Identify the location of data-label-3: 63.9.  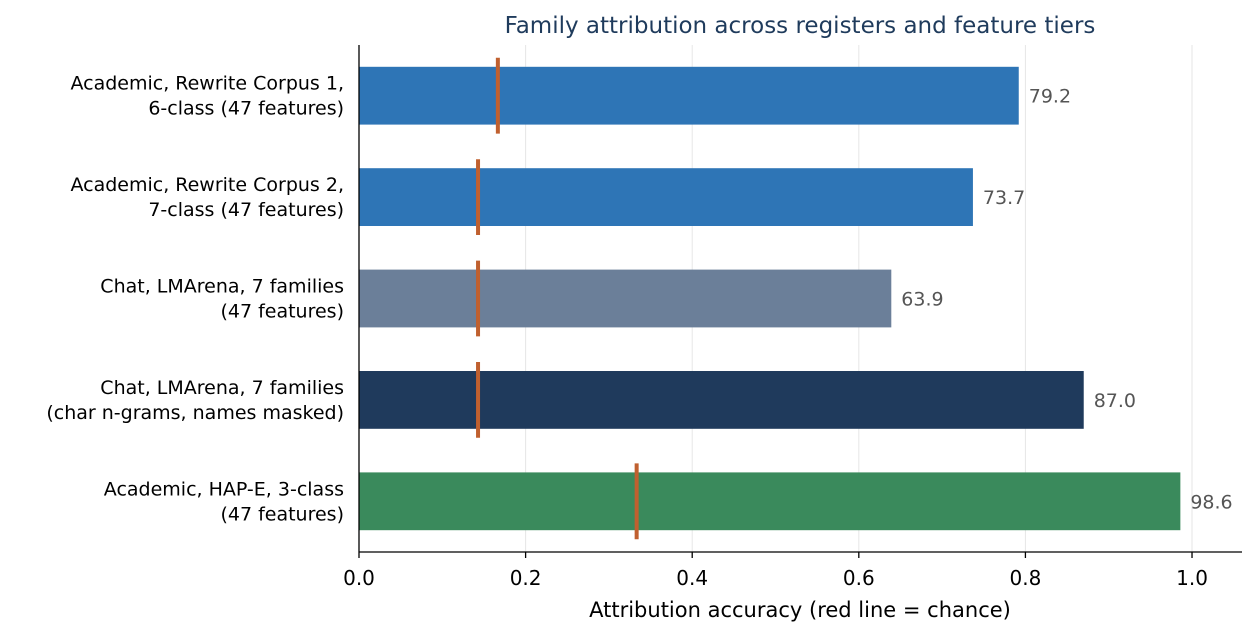
(922, 300).